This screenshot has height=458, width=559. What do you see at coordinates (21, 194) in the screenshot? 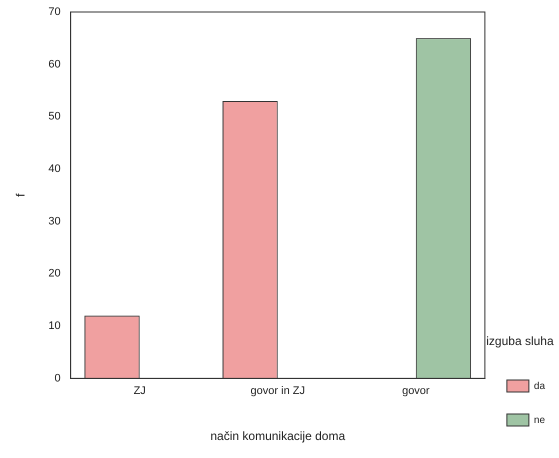
I see `y-axis-title: f` at bounding box center [21, 194].